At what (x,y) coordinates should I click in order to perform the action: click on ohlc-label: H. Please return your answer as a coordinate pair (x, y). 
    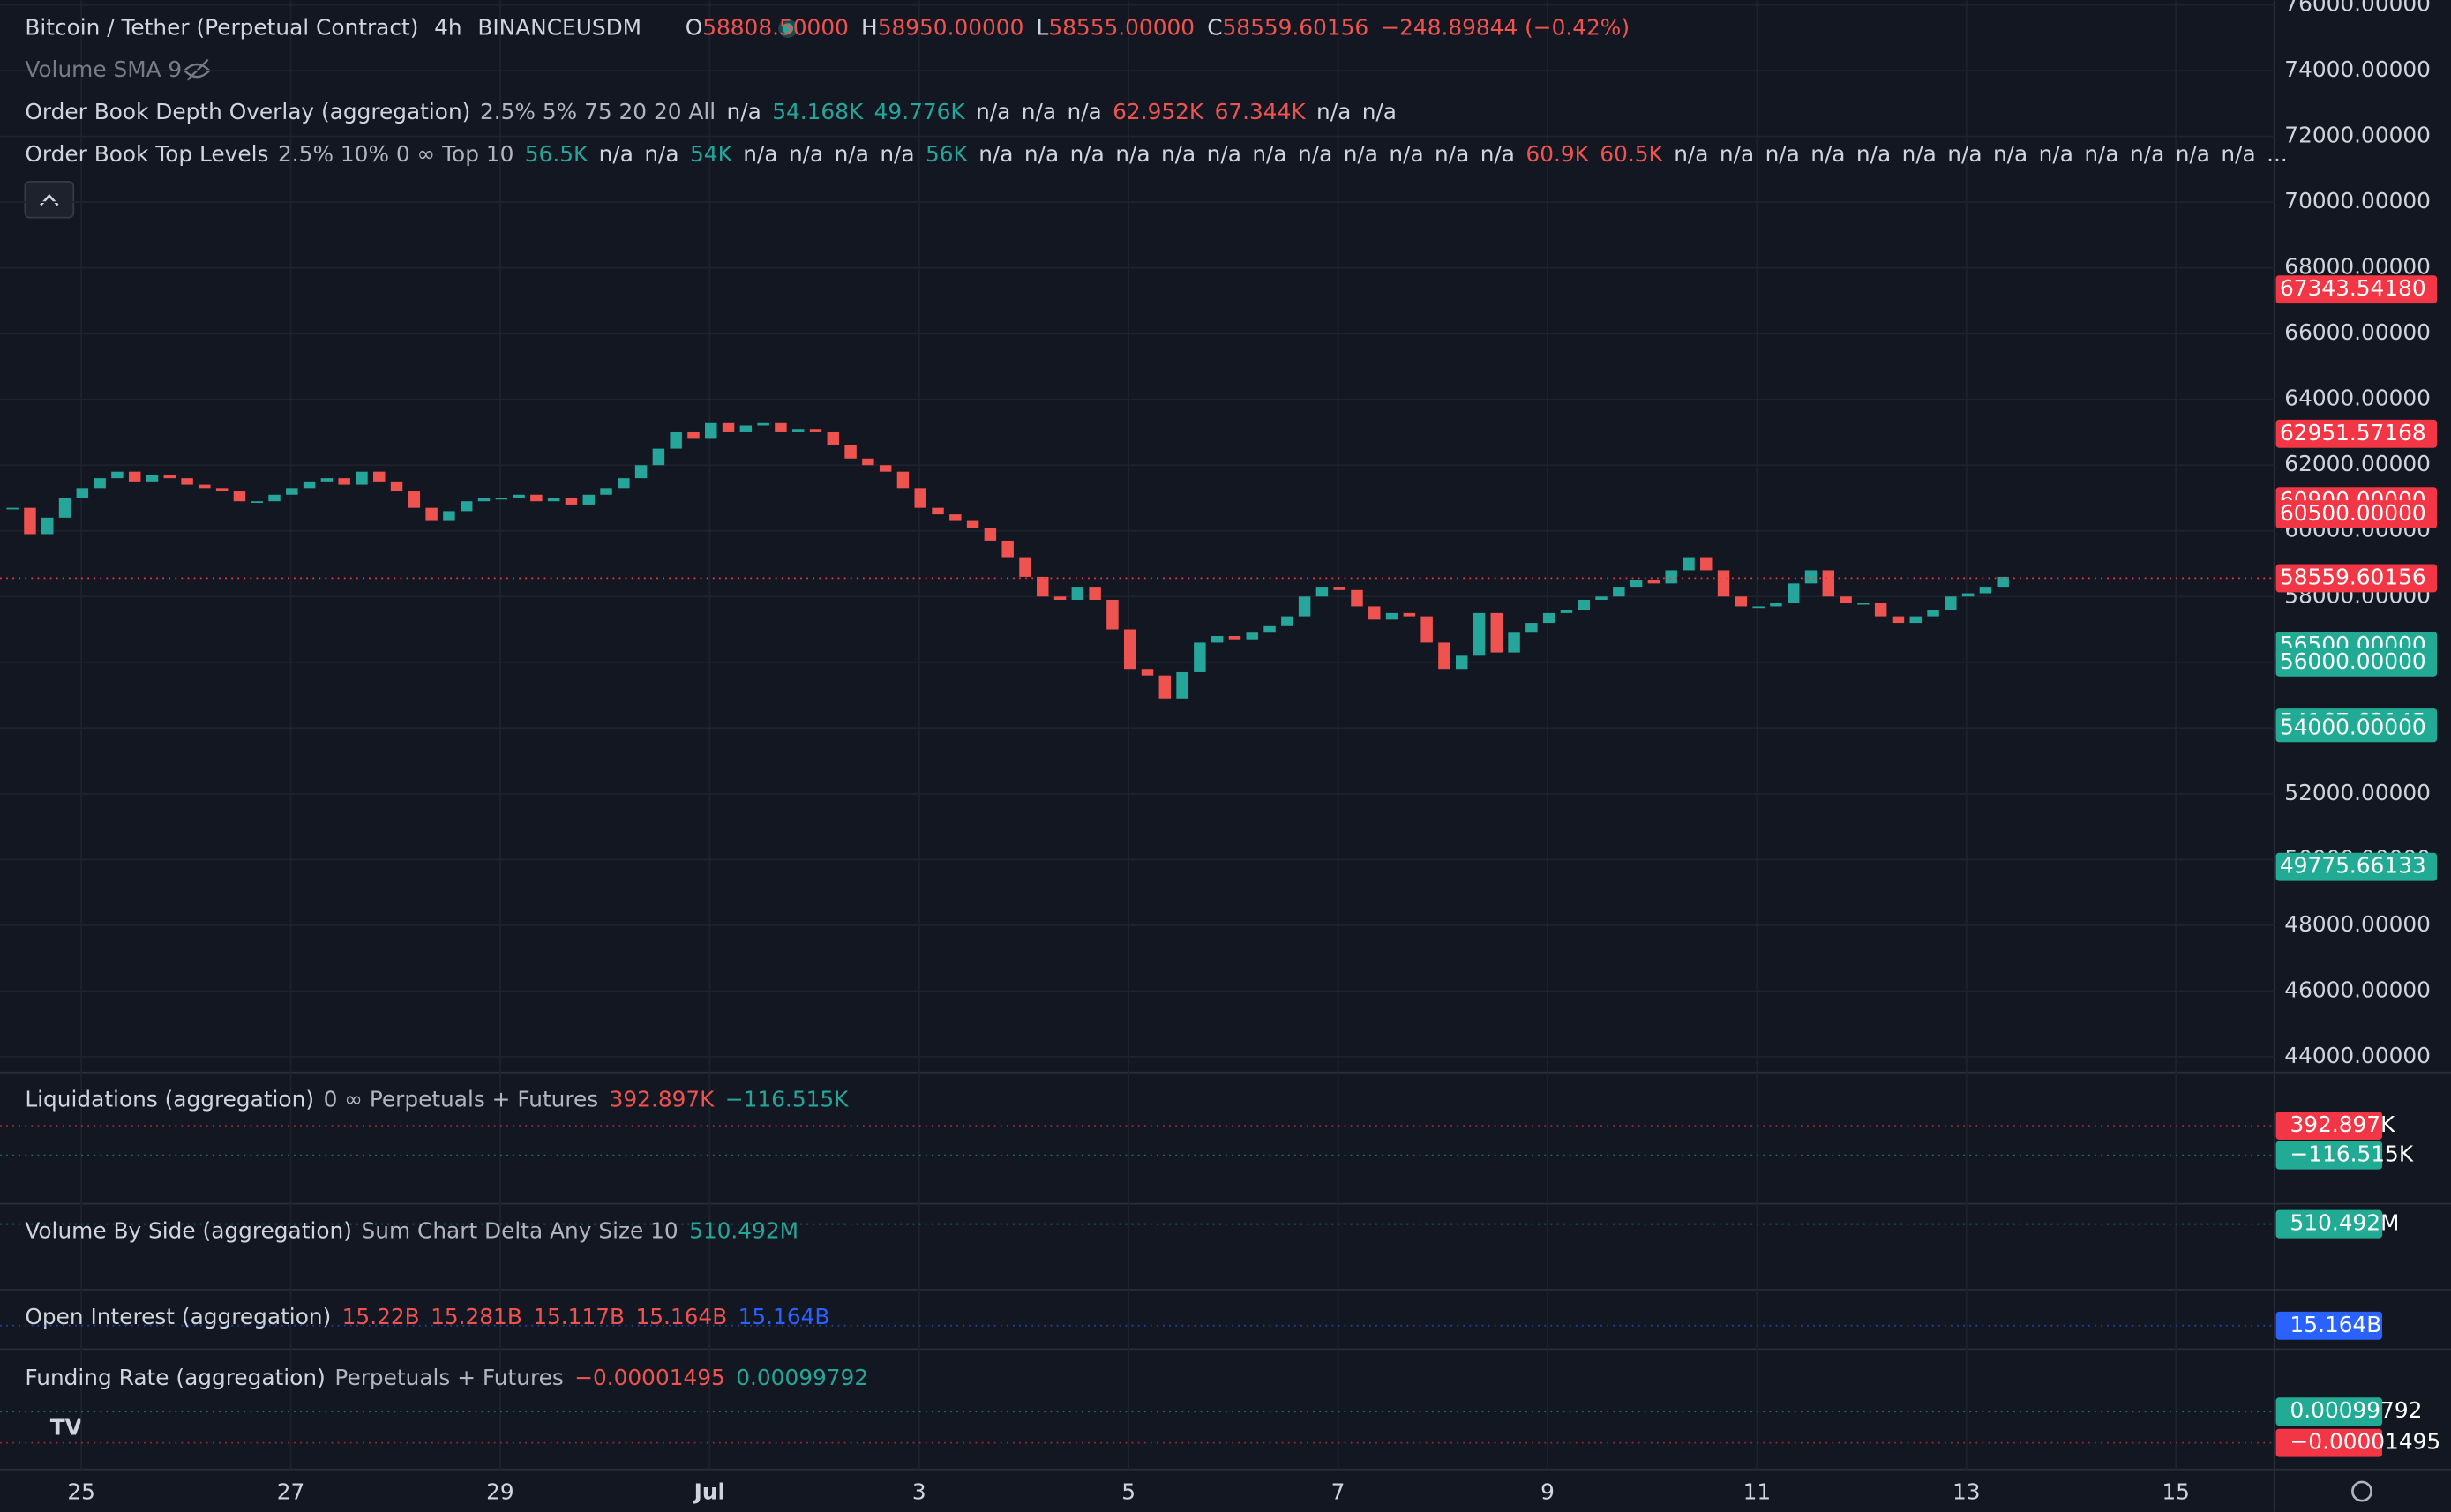
    Looking at the image, I should click on (869, 27).